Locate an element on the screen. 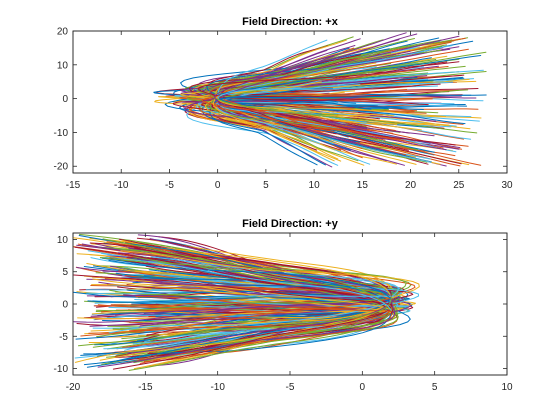  chart-title: Field Direction: +x is located at coordinates (290, 22).